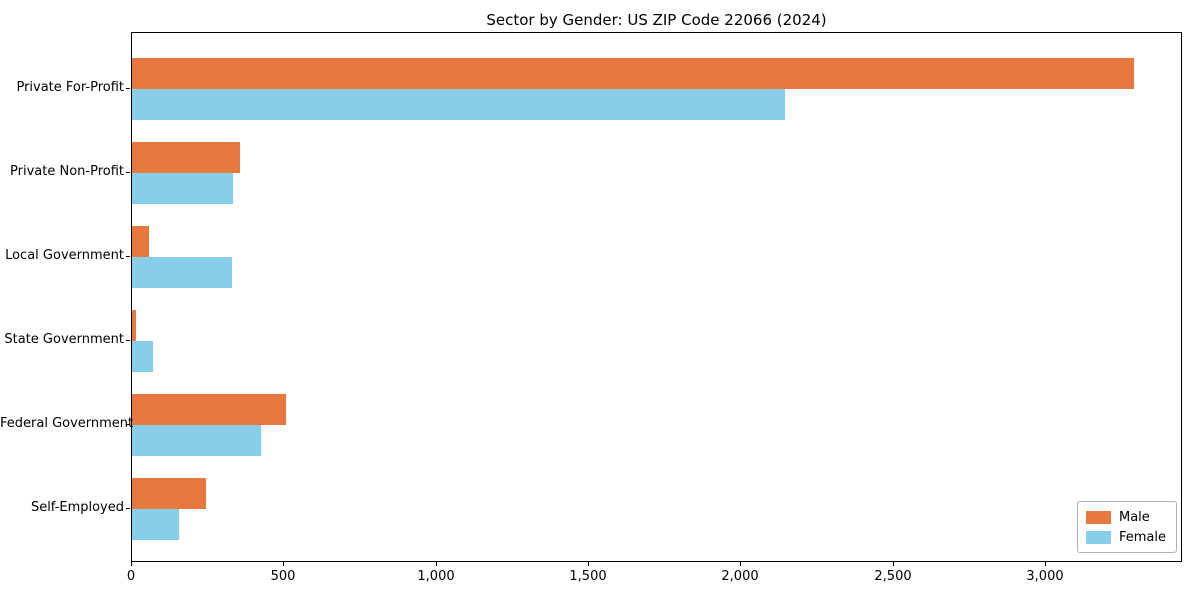 The width and height of the screenshot is (1200, 600). Describe the element at coordinates (740, 576) in the screenshot. I see `x-tick-label: 2,000` at that location.